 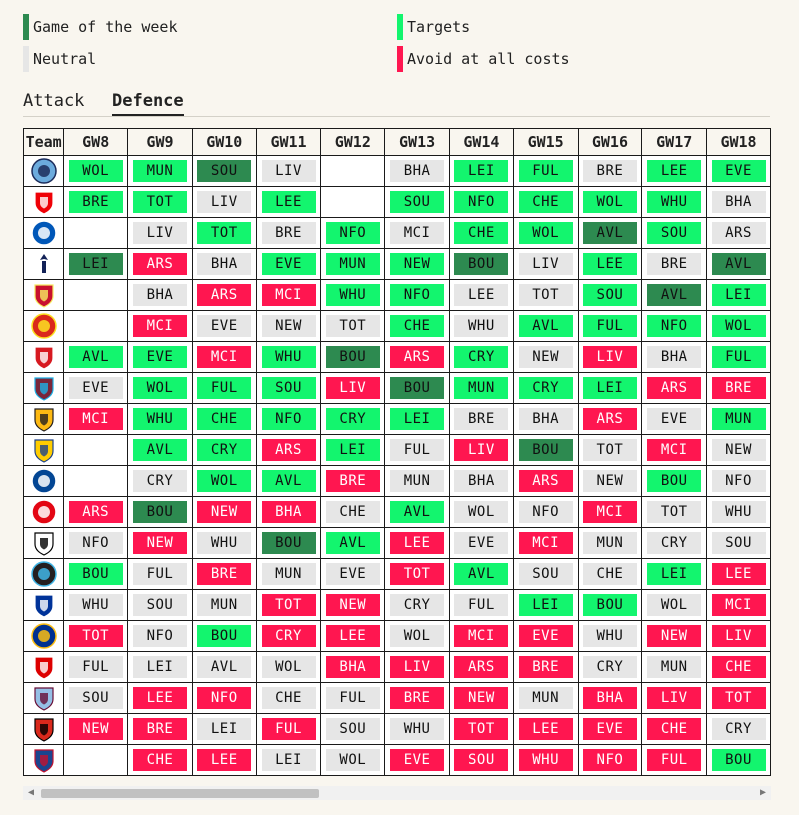 What do you see at coordinates (353, 636) in the screenshot?
I see `fixture-cell: LEE` at bounding box center [353, 636].